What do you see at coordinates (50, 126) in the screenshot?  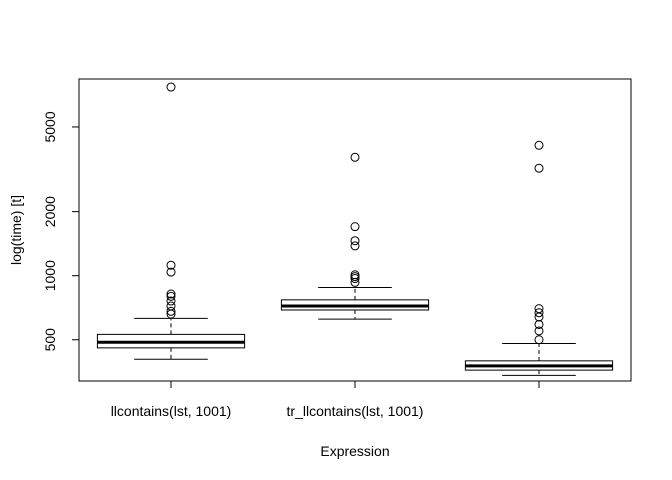 I see `y-tick-label: 5000` at bounding box center [50, 126].